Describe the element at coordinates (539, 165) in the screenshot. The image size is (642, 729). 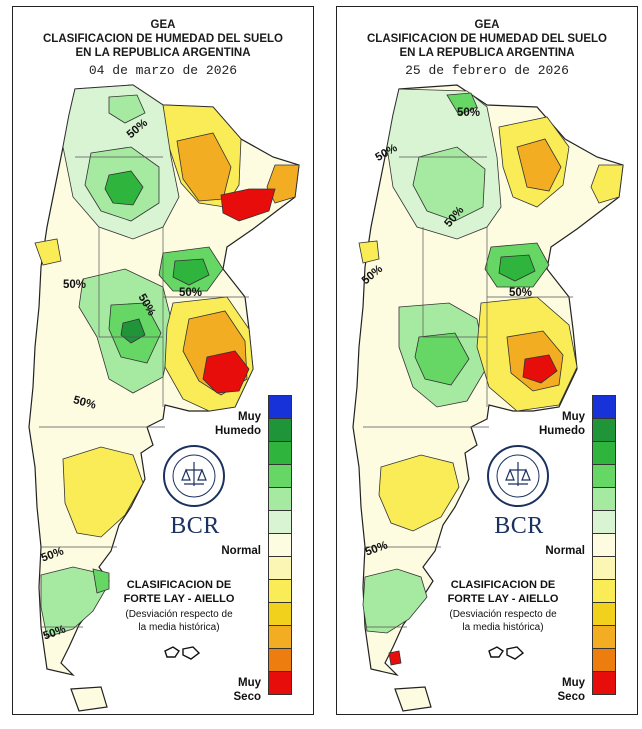
I see `dry-zone-ne-orange` at that location.